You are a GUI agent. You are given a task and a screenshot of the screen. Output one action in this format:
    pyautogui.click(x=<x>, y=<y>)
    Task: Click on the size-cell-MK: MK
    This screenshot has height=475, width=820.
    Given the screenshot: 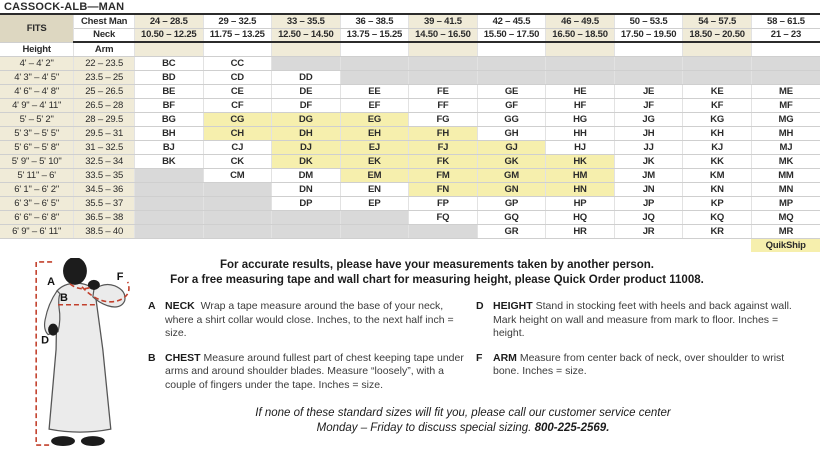 What is the action you would take?
    pyautogui.click(x=785, y=161)
    